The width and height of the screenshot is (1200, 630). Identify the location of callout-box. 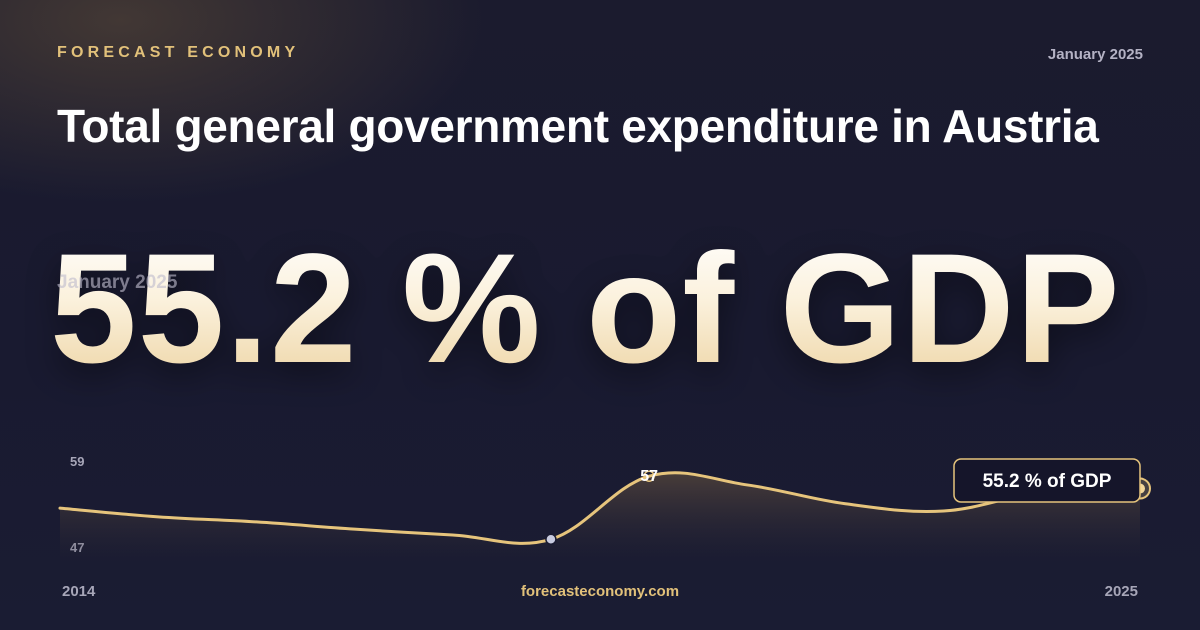
(1047, 480).